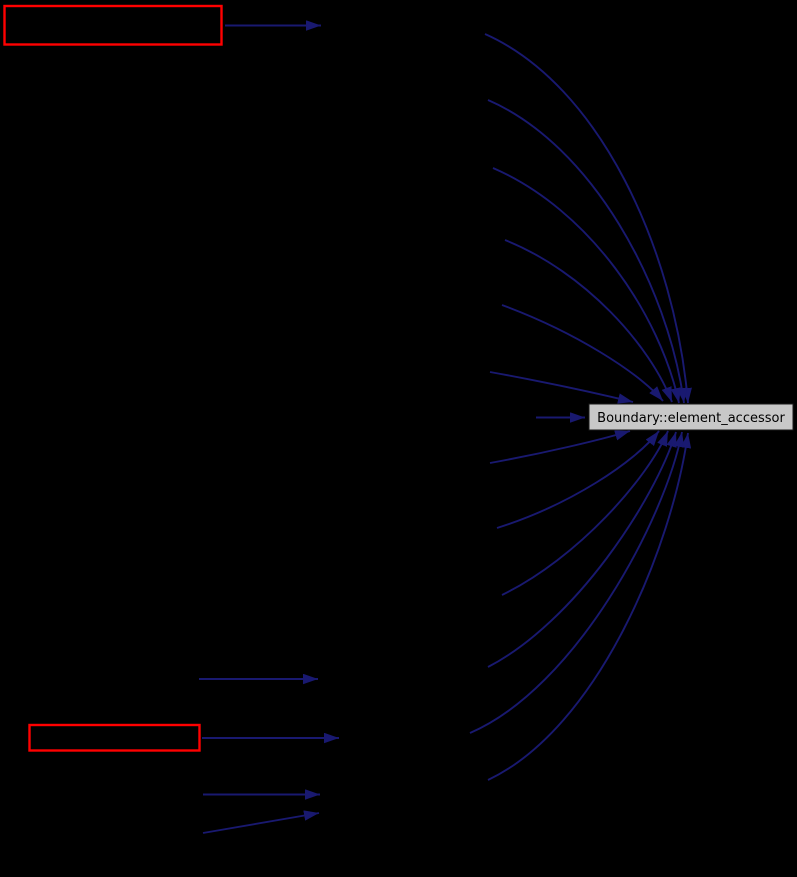 The height and width of the screenshot is (877, 797). I want to click on curved-edges-top, so click(588, 218).